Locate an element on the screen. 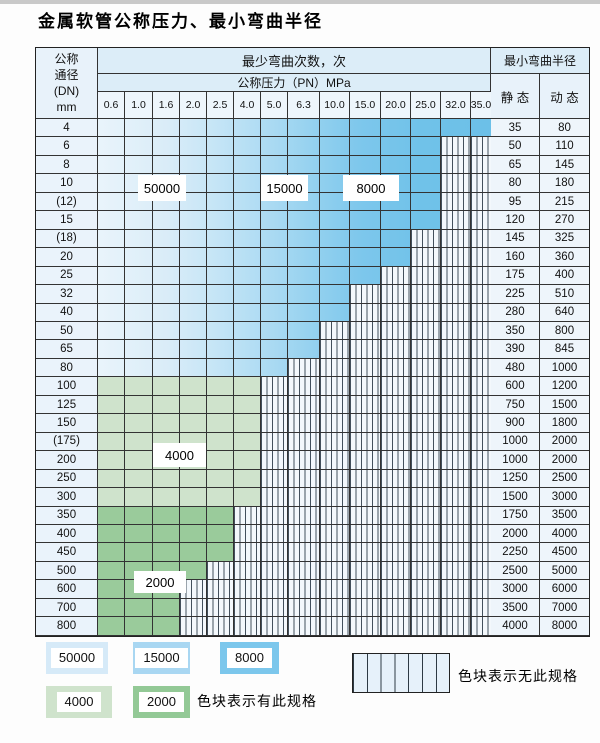 Image resolution: width=600 pixels, height=743 pixels. dn-cell: 80 is located at coordinates (67, 368).